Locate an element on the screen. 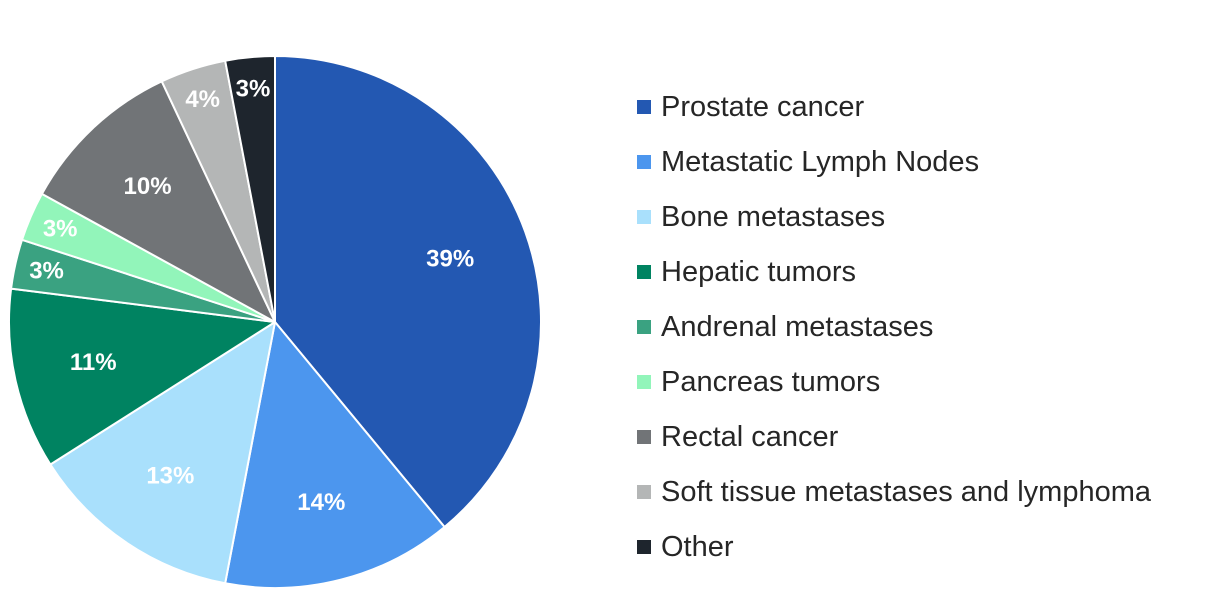 This screenshot has width=1214, height=613. legend-swatch-rectal-cancer is located at coordinates (644, 437).